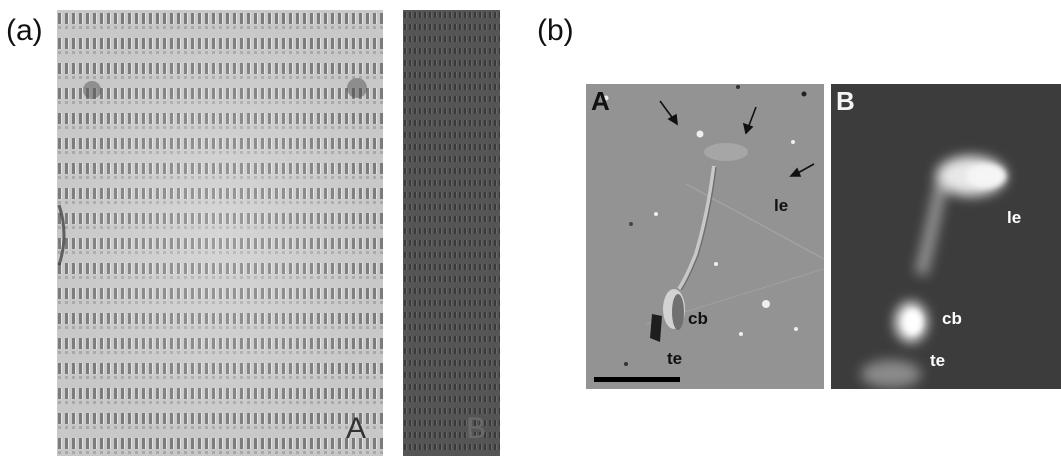  Describe the element at coordinates (1014, 217) in the screenshot. I see `label-le-b: le` at that location.